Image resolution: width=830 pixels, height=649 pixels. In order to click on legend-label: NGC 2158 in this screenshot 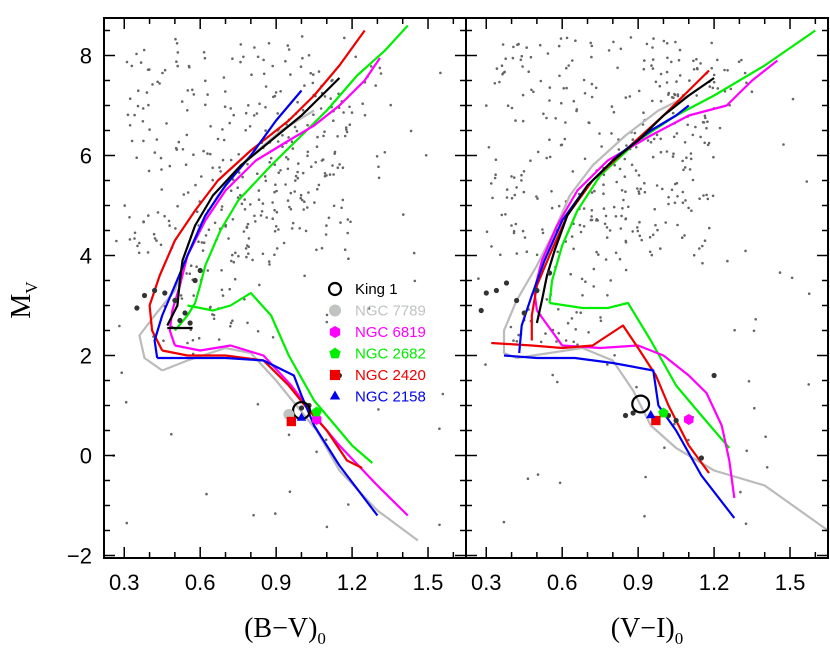, I will do `click(390, 397)`.